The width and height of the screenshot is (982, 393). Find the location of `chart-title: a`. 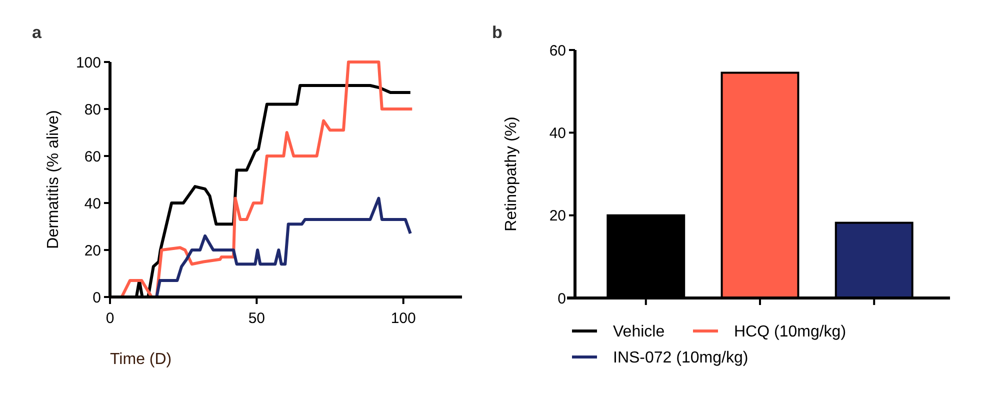

chart-title: a is located at coordinates (37, 32).